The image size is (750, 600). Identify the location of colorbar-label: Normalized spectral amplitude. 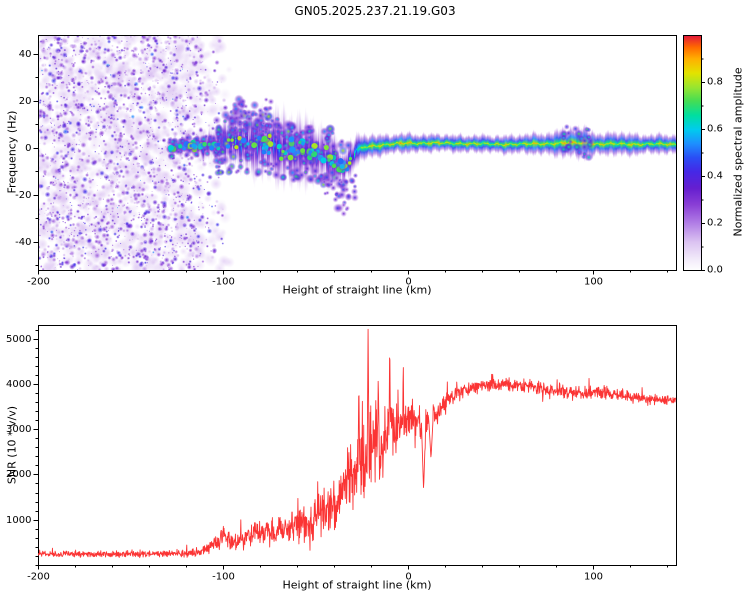
(738, 152).